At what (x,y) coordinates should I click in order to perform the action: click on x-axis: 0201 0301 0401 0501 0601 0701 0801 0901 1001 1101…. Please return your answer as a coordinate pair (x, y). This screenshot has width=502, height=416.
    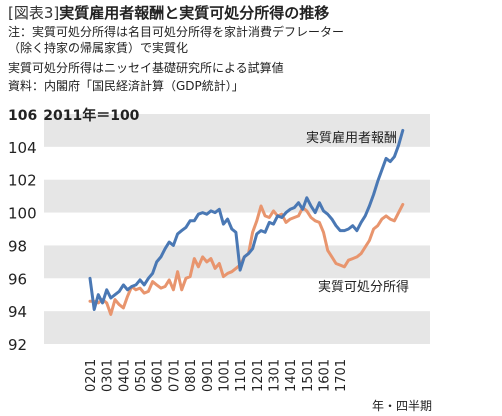
    Looking at the image, I should click on (258, 386).